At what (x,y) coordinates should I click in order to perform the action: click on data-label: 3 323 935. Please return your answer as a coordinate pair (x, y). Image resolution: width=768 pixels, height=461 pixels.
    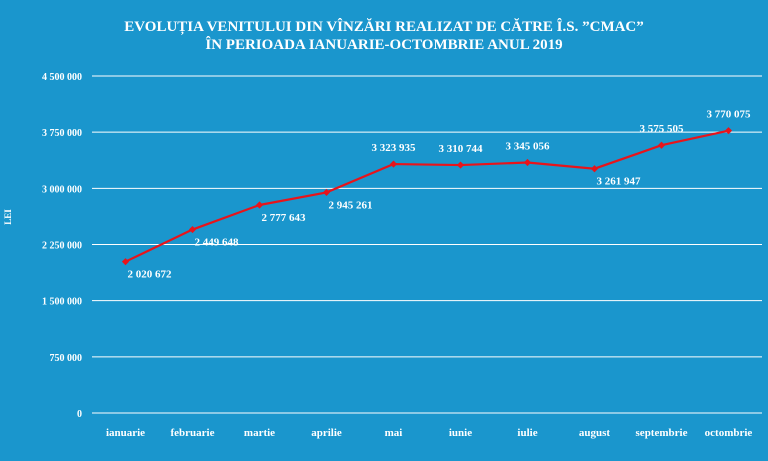
    Looking at the image, I should click on (394, 148).